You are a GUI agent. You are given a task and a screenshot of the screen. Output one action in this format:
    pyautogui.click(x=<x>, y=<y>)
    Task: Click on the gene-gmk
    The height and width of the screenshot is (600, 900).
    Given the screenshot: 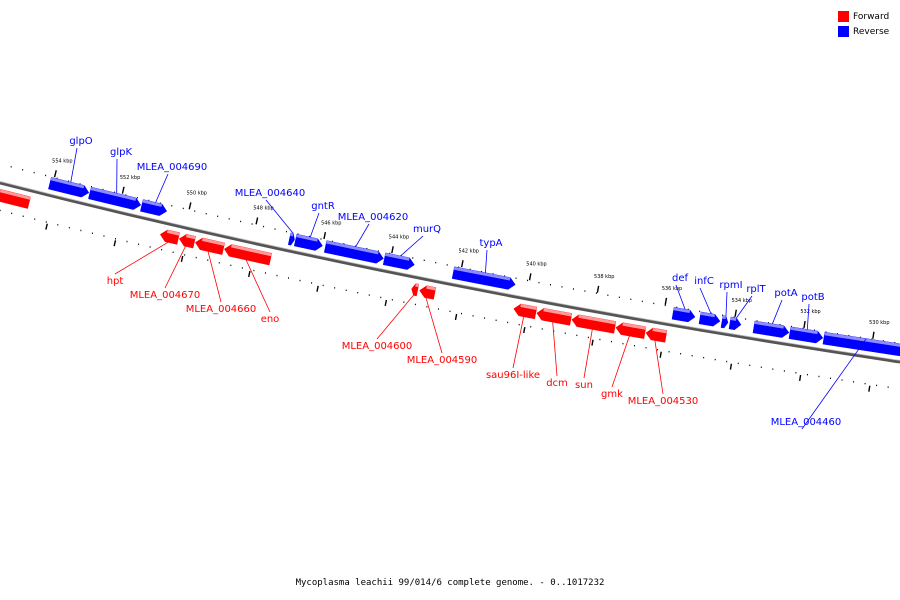 What is the action you would take?
    pyautogui.click(x=631, y=330)
    